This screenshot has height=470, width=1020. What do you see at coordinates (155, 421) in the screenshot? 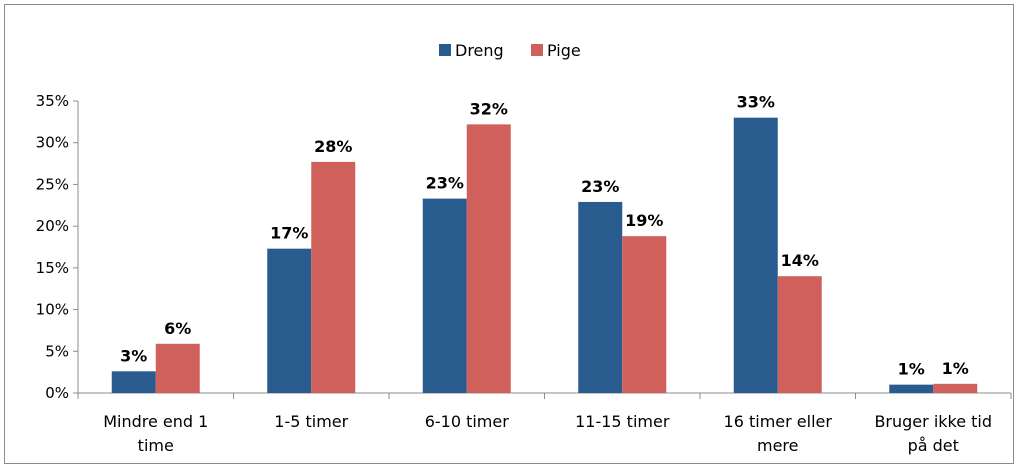
I see `x-tick-label: Mindre end 1` at bounding box center [155, 421].